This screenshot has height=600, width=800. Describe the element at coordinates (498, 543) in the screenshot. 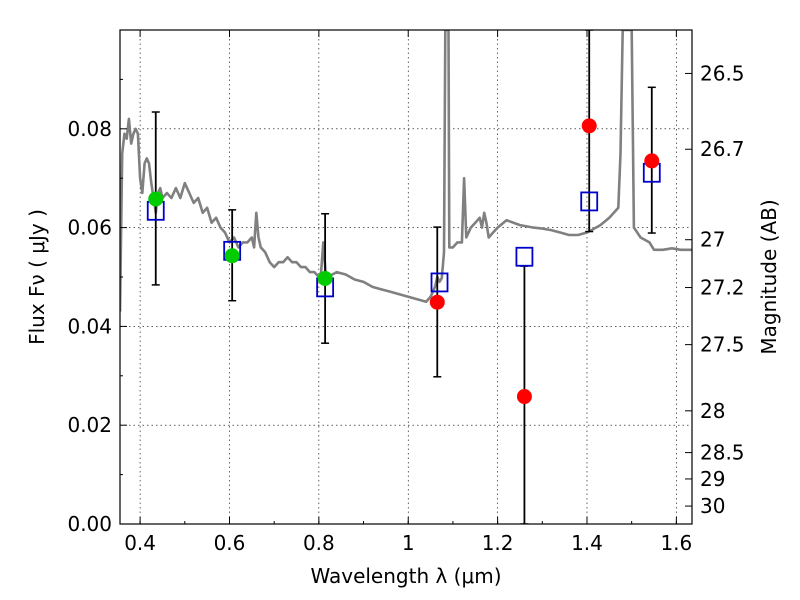

I see `x-tick-label: 1.2` at that location.